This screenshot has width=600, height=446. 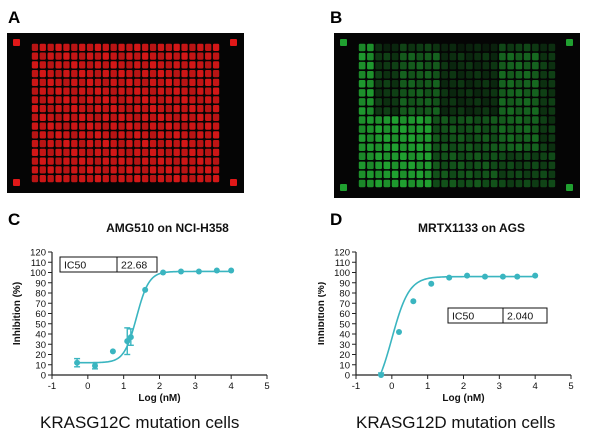 I want to click on y-tick-label: 50, so click(x=40, y=324).